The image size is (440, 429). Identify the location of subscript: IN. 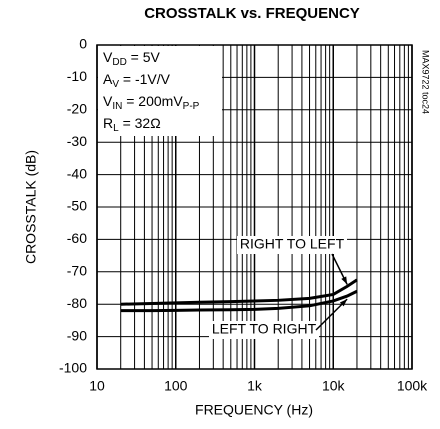
(117, 106).